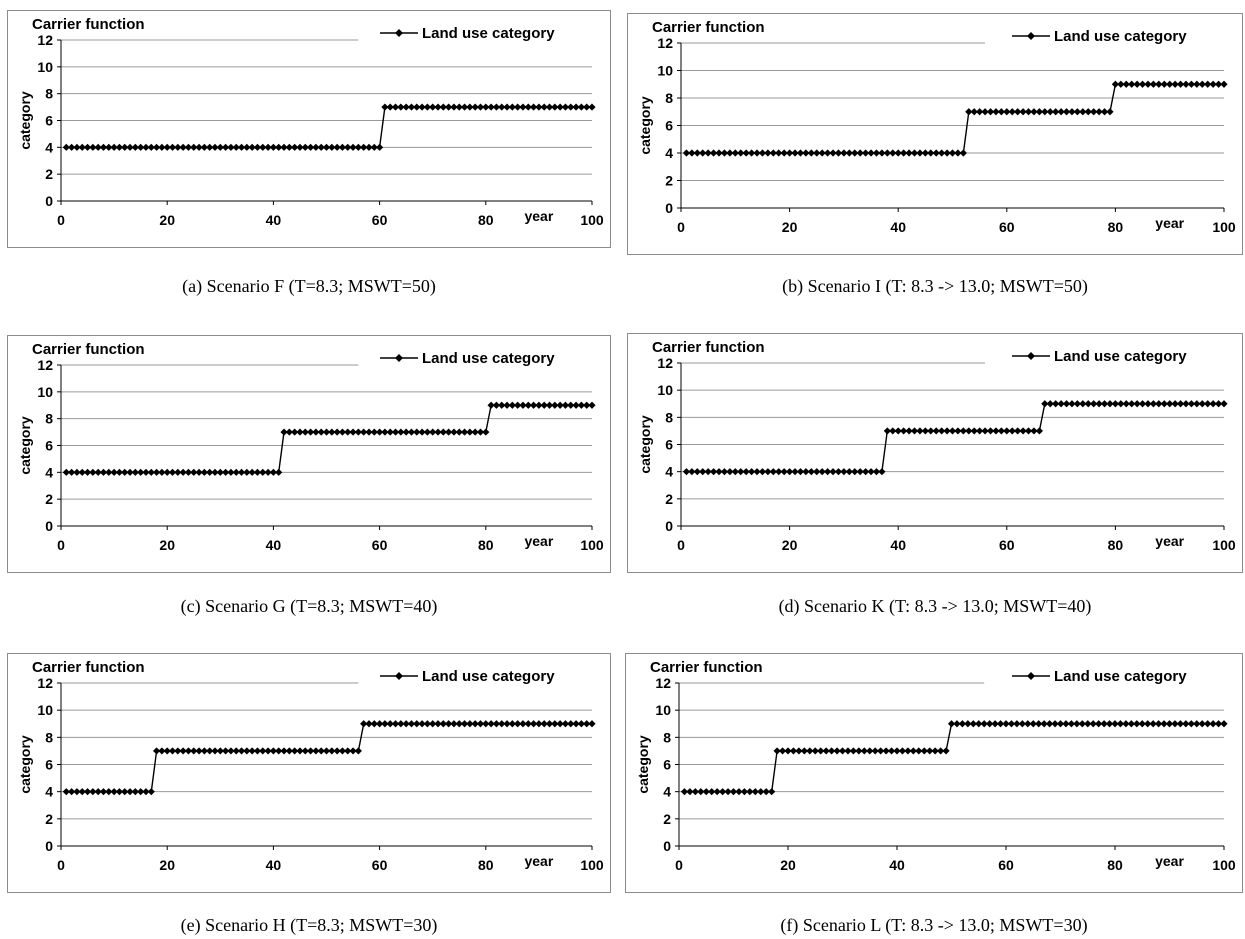 This screenshot has height=939, width=1245. What do you see at coordinates (665, 390) in the screenshot?
I see `y-tick-label: 10` at bounding box center [665, 390].